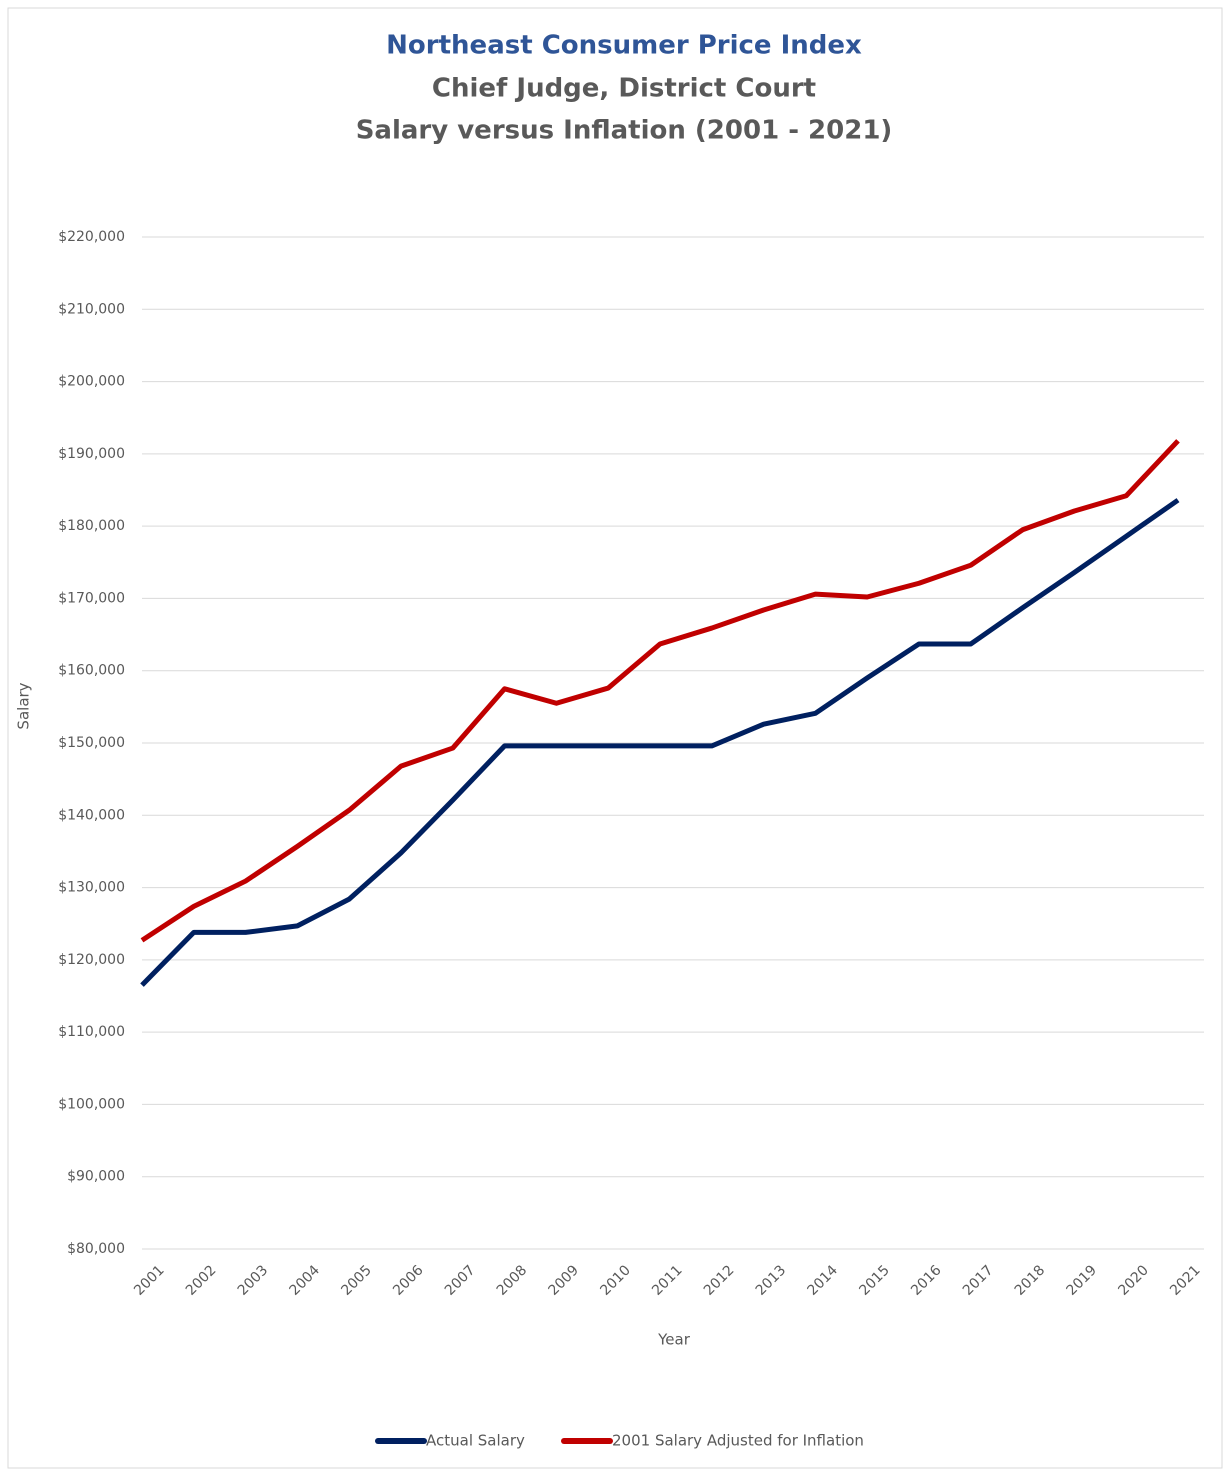 The width and height of the screenshot is (1230, 1470). I want to click on y-tick-label: $180,000, so click(91, 526).